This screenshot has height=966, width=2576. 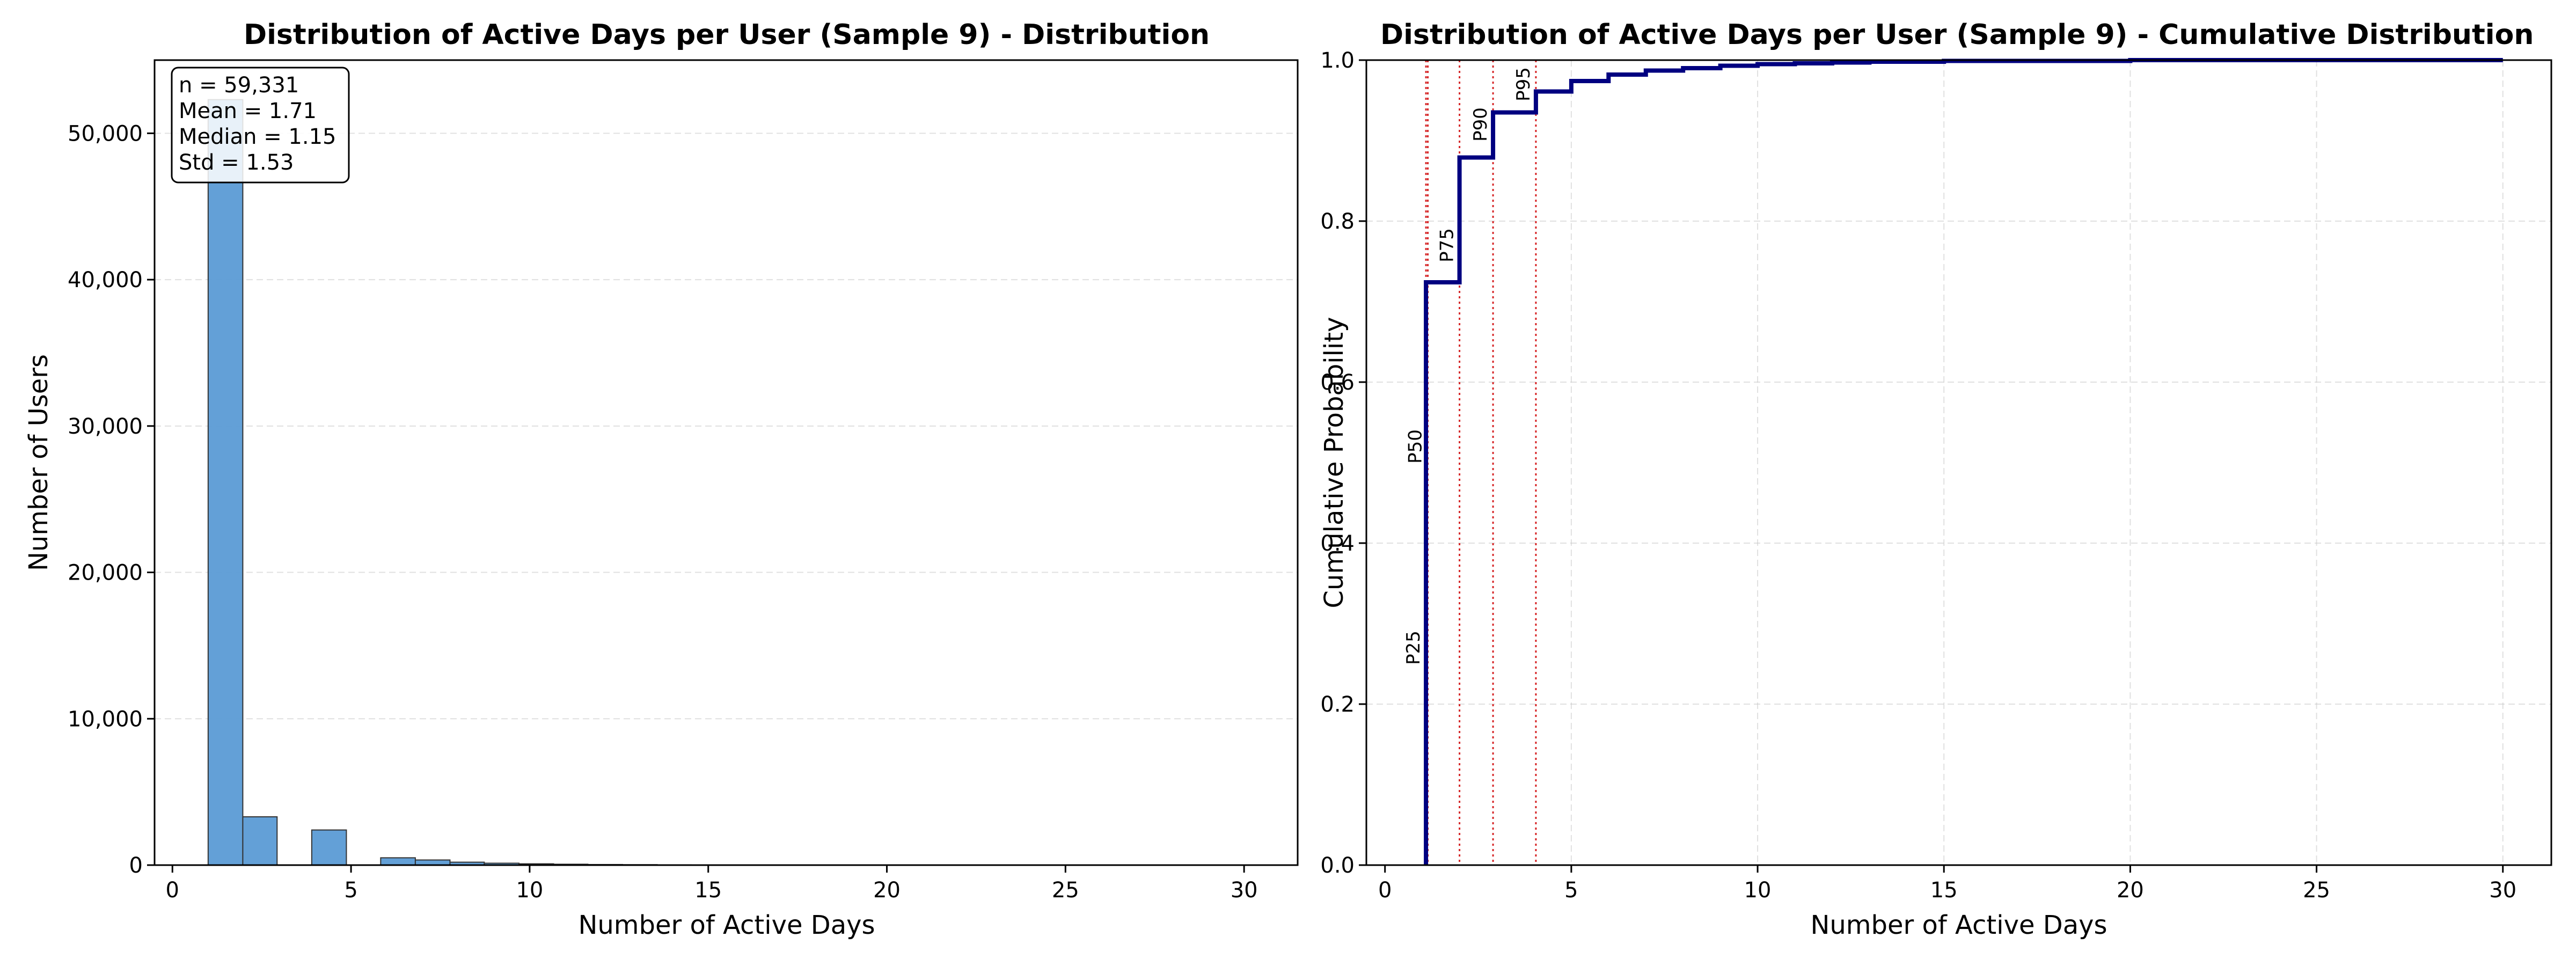 What do you see at coordinates (350, 890) in the screenshot?
I see `histogram-x-tick-label: 5` at bounding box center [350, 890].